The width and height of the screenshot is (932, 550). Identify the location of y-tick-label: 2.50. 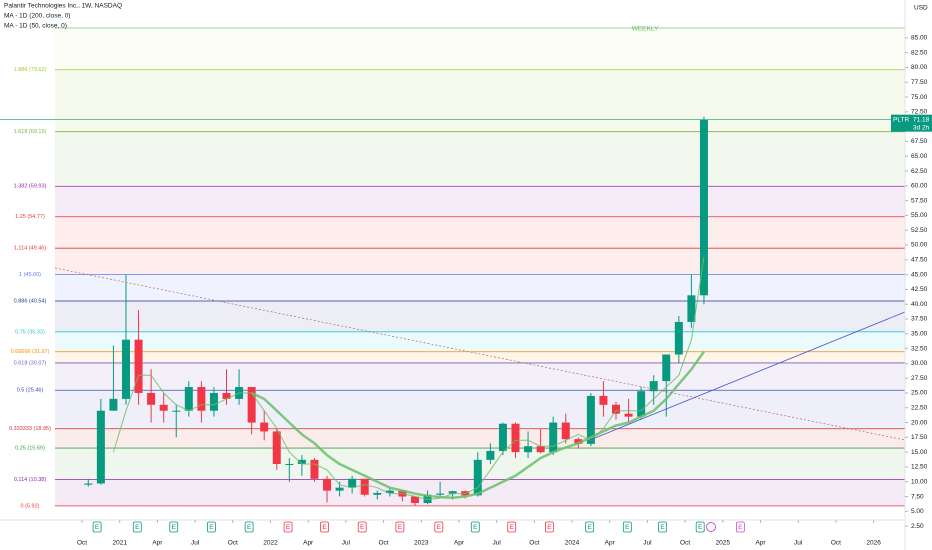
(917, 526).